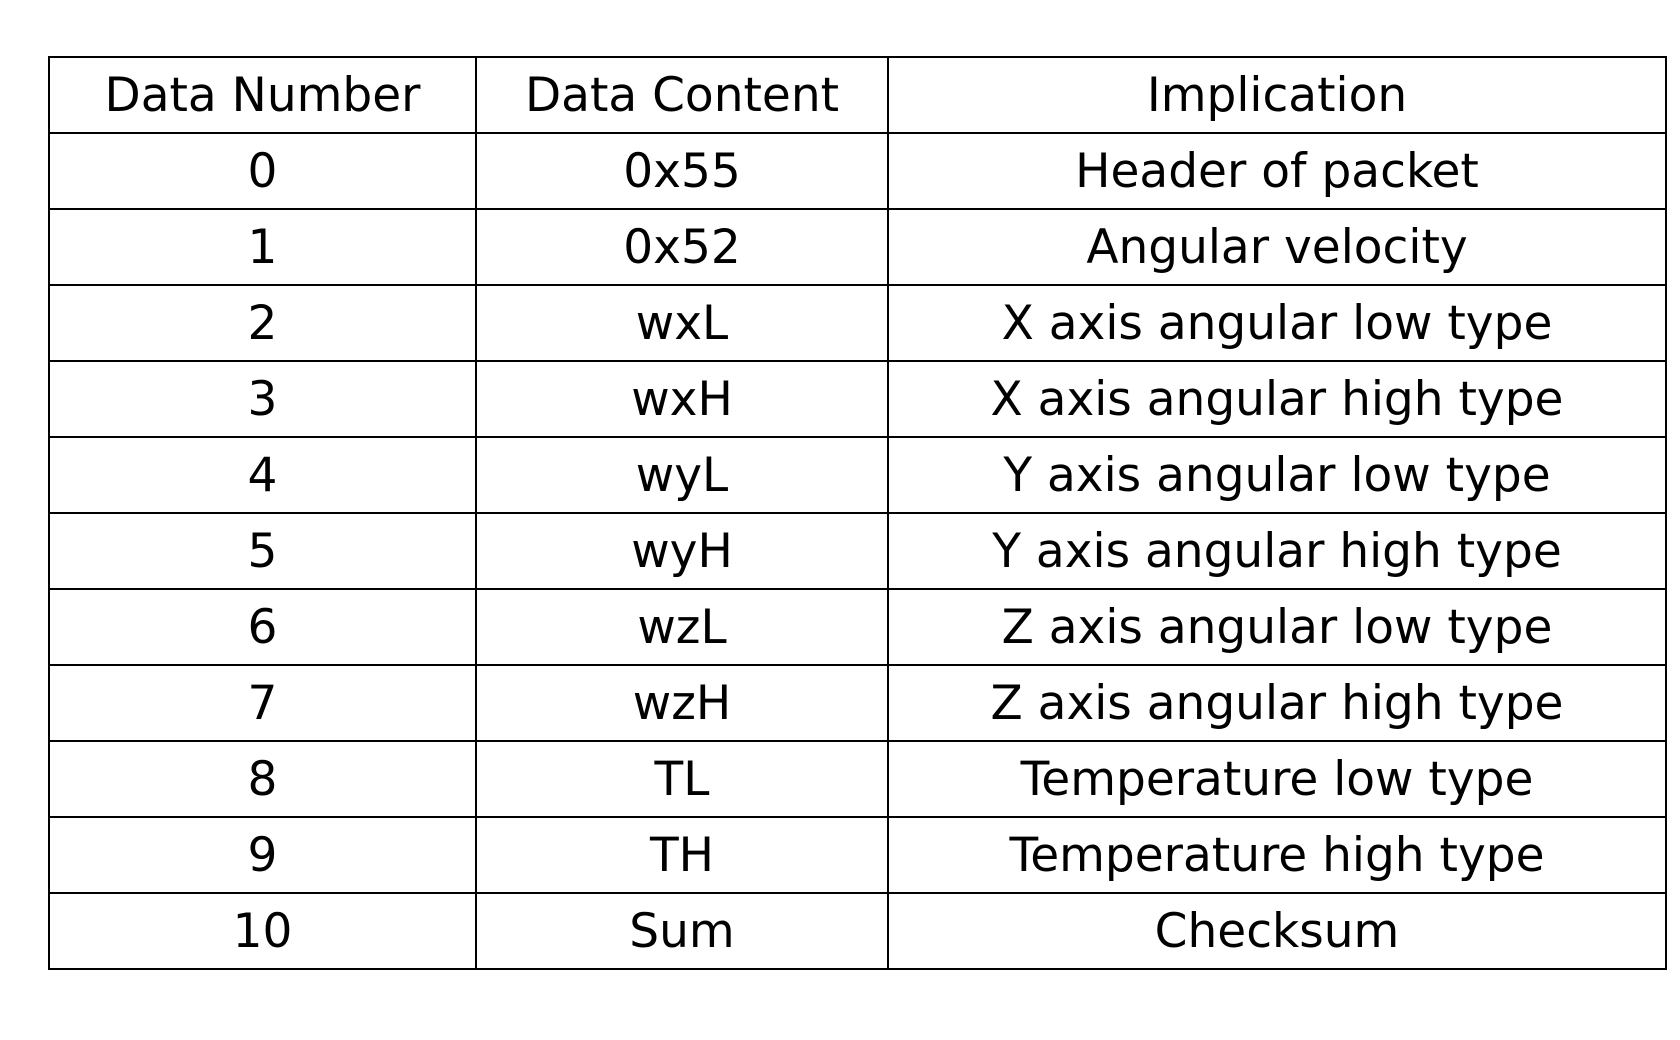  What do you see at coordinates (262, 323) in the screenshot?
I see `cell-data-number: 2` at bounding box center [262, 323].